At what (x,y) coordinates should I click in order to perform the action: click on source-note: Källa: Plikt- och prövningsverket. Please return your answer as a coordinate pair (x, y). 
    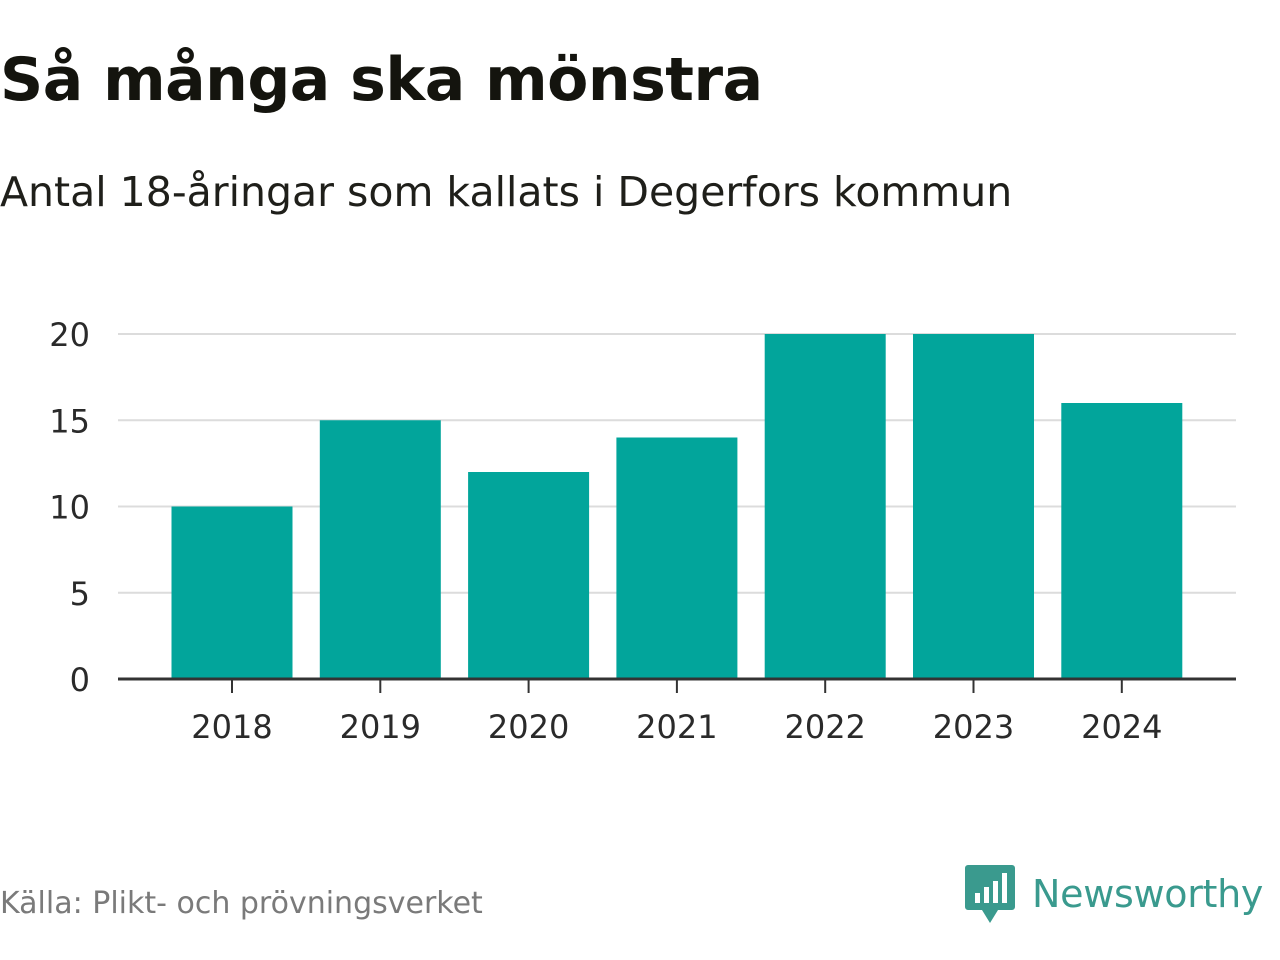
    Looking at the image, I should click on (241, 903).